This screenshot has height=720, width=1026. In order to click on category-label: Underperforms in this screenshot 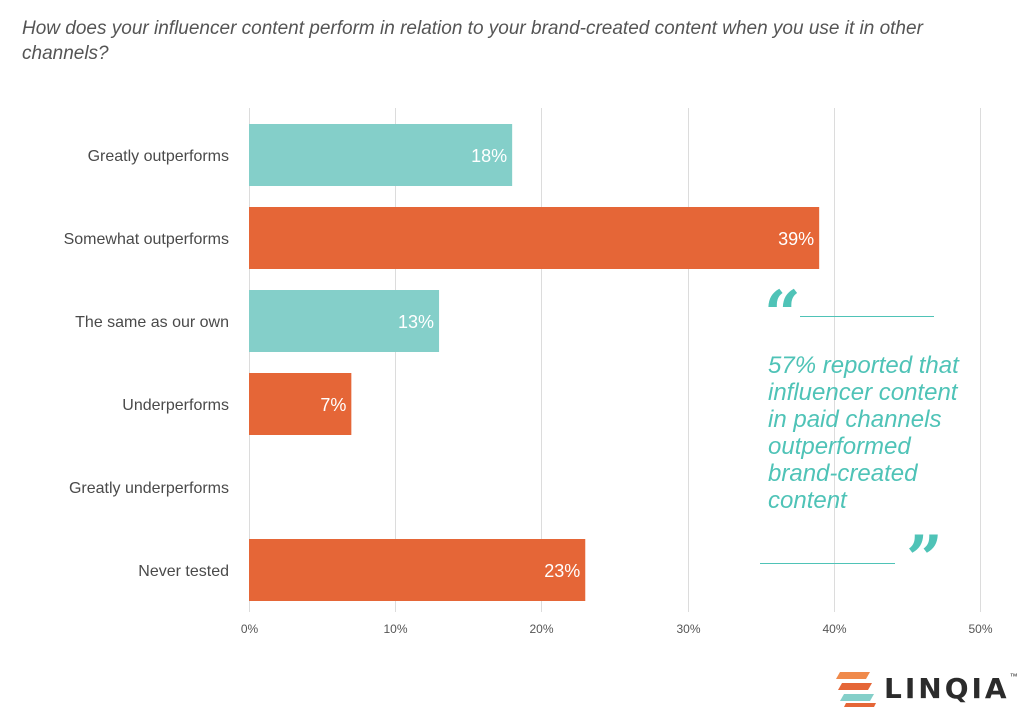, I will do `click(175, 405)`.